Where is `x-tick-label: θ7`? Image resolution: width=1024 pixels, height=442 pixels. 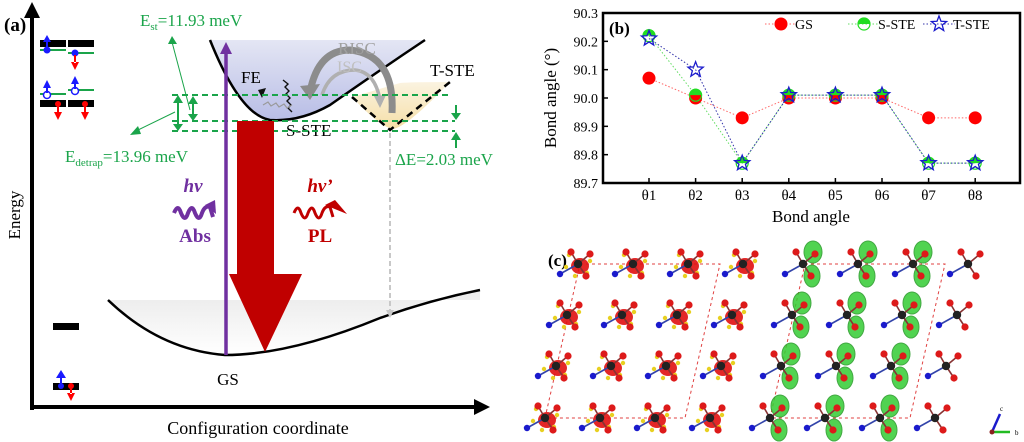 x-tick-label: θ7 is located at coordinates (928, 196).